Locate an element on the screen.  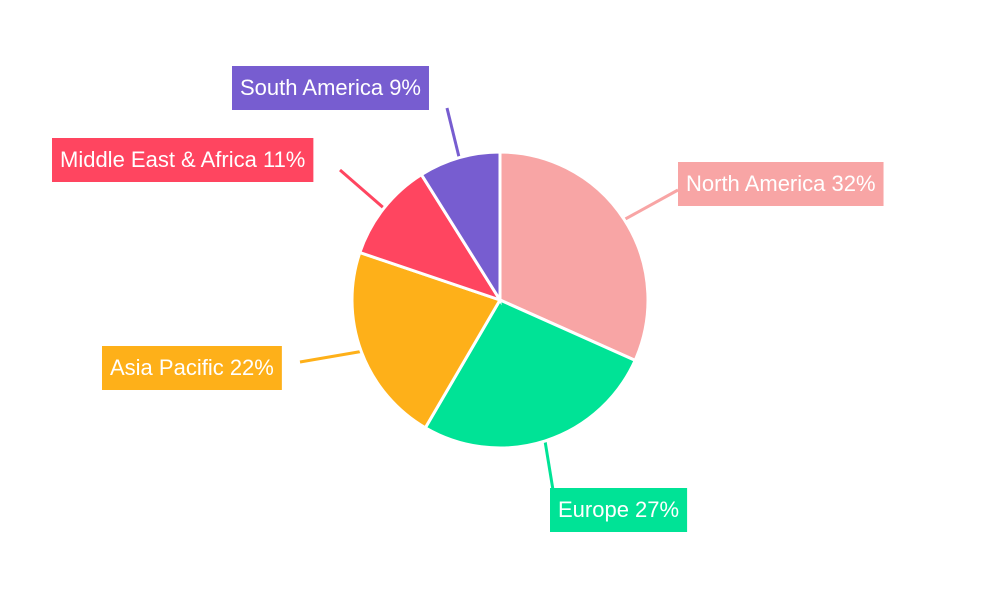
data-label: Middle East & Africa 11% is located at coordinates (182, 159).